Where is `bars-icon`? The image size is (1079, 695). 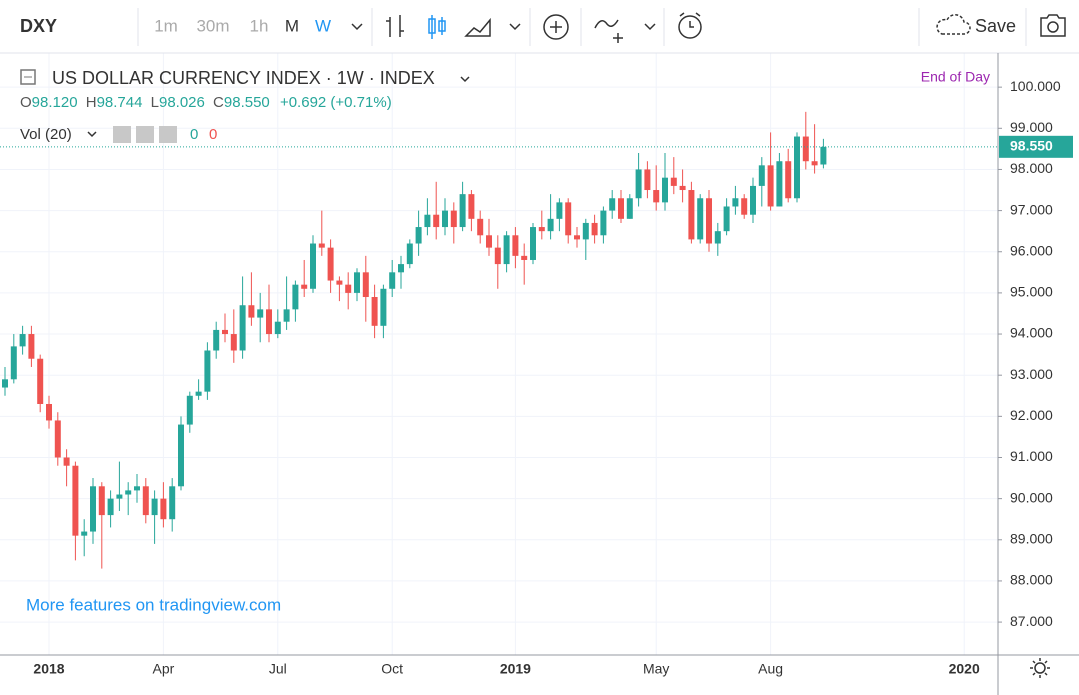 bars-icon is located at coordinates (395, 26).